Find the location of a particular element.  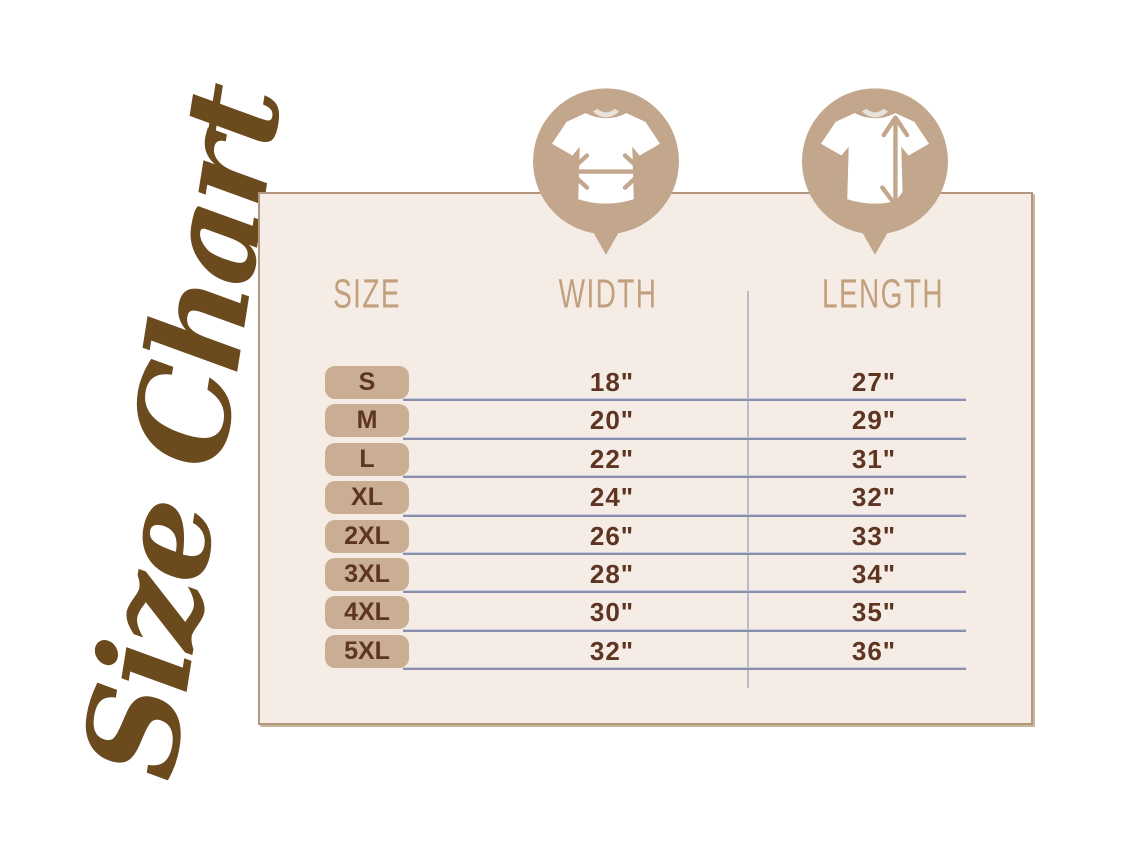

length-value: 32" is located at coordinates (874, 497).